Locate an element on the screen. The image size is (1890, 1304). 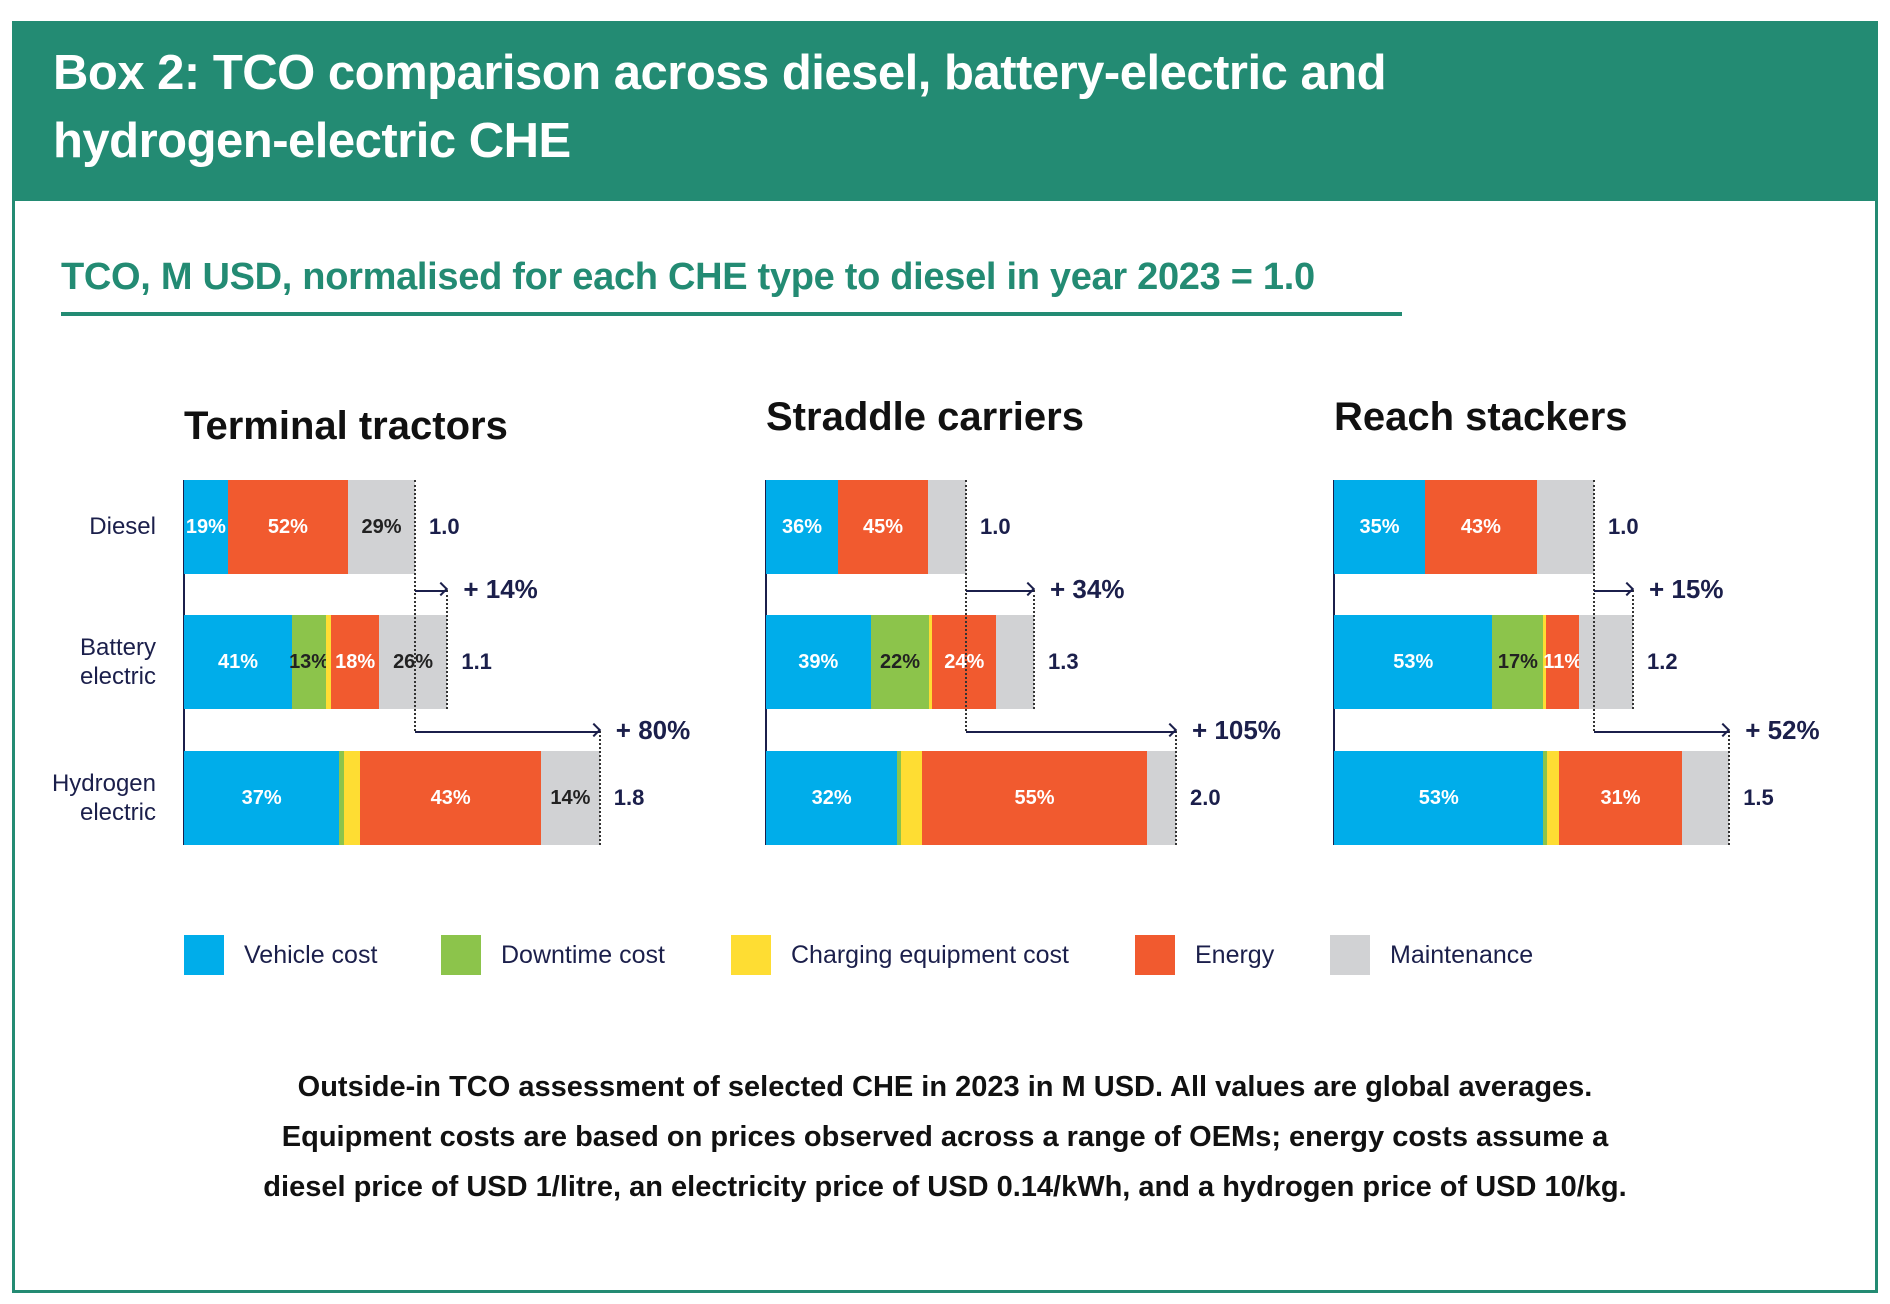
bar-segment-energy: 52% is located at coordinates (287, 527).